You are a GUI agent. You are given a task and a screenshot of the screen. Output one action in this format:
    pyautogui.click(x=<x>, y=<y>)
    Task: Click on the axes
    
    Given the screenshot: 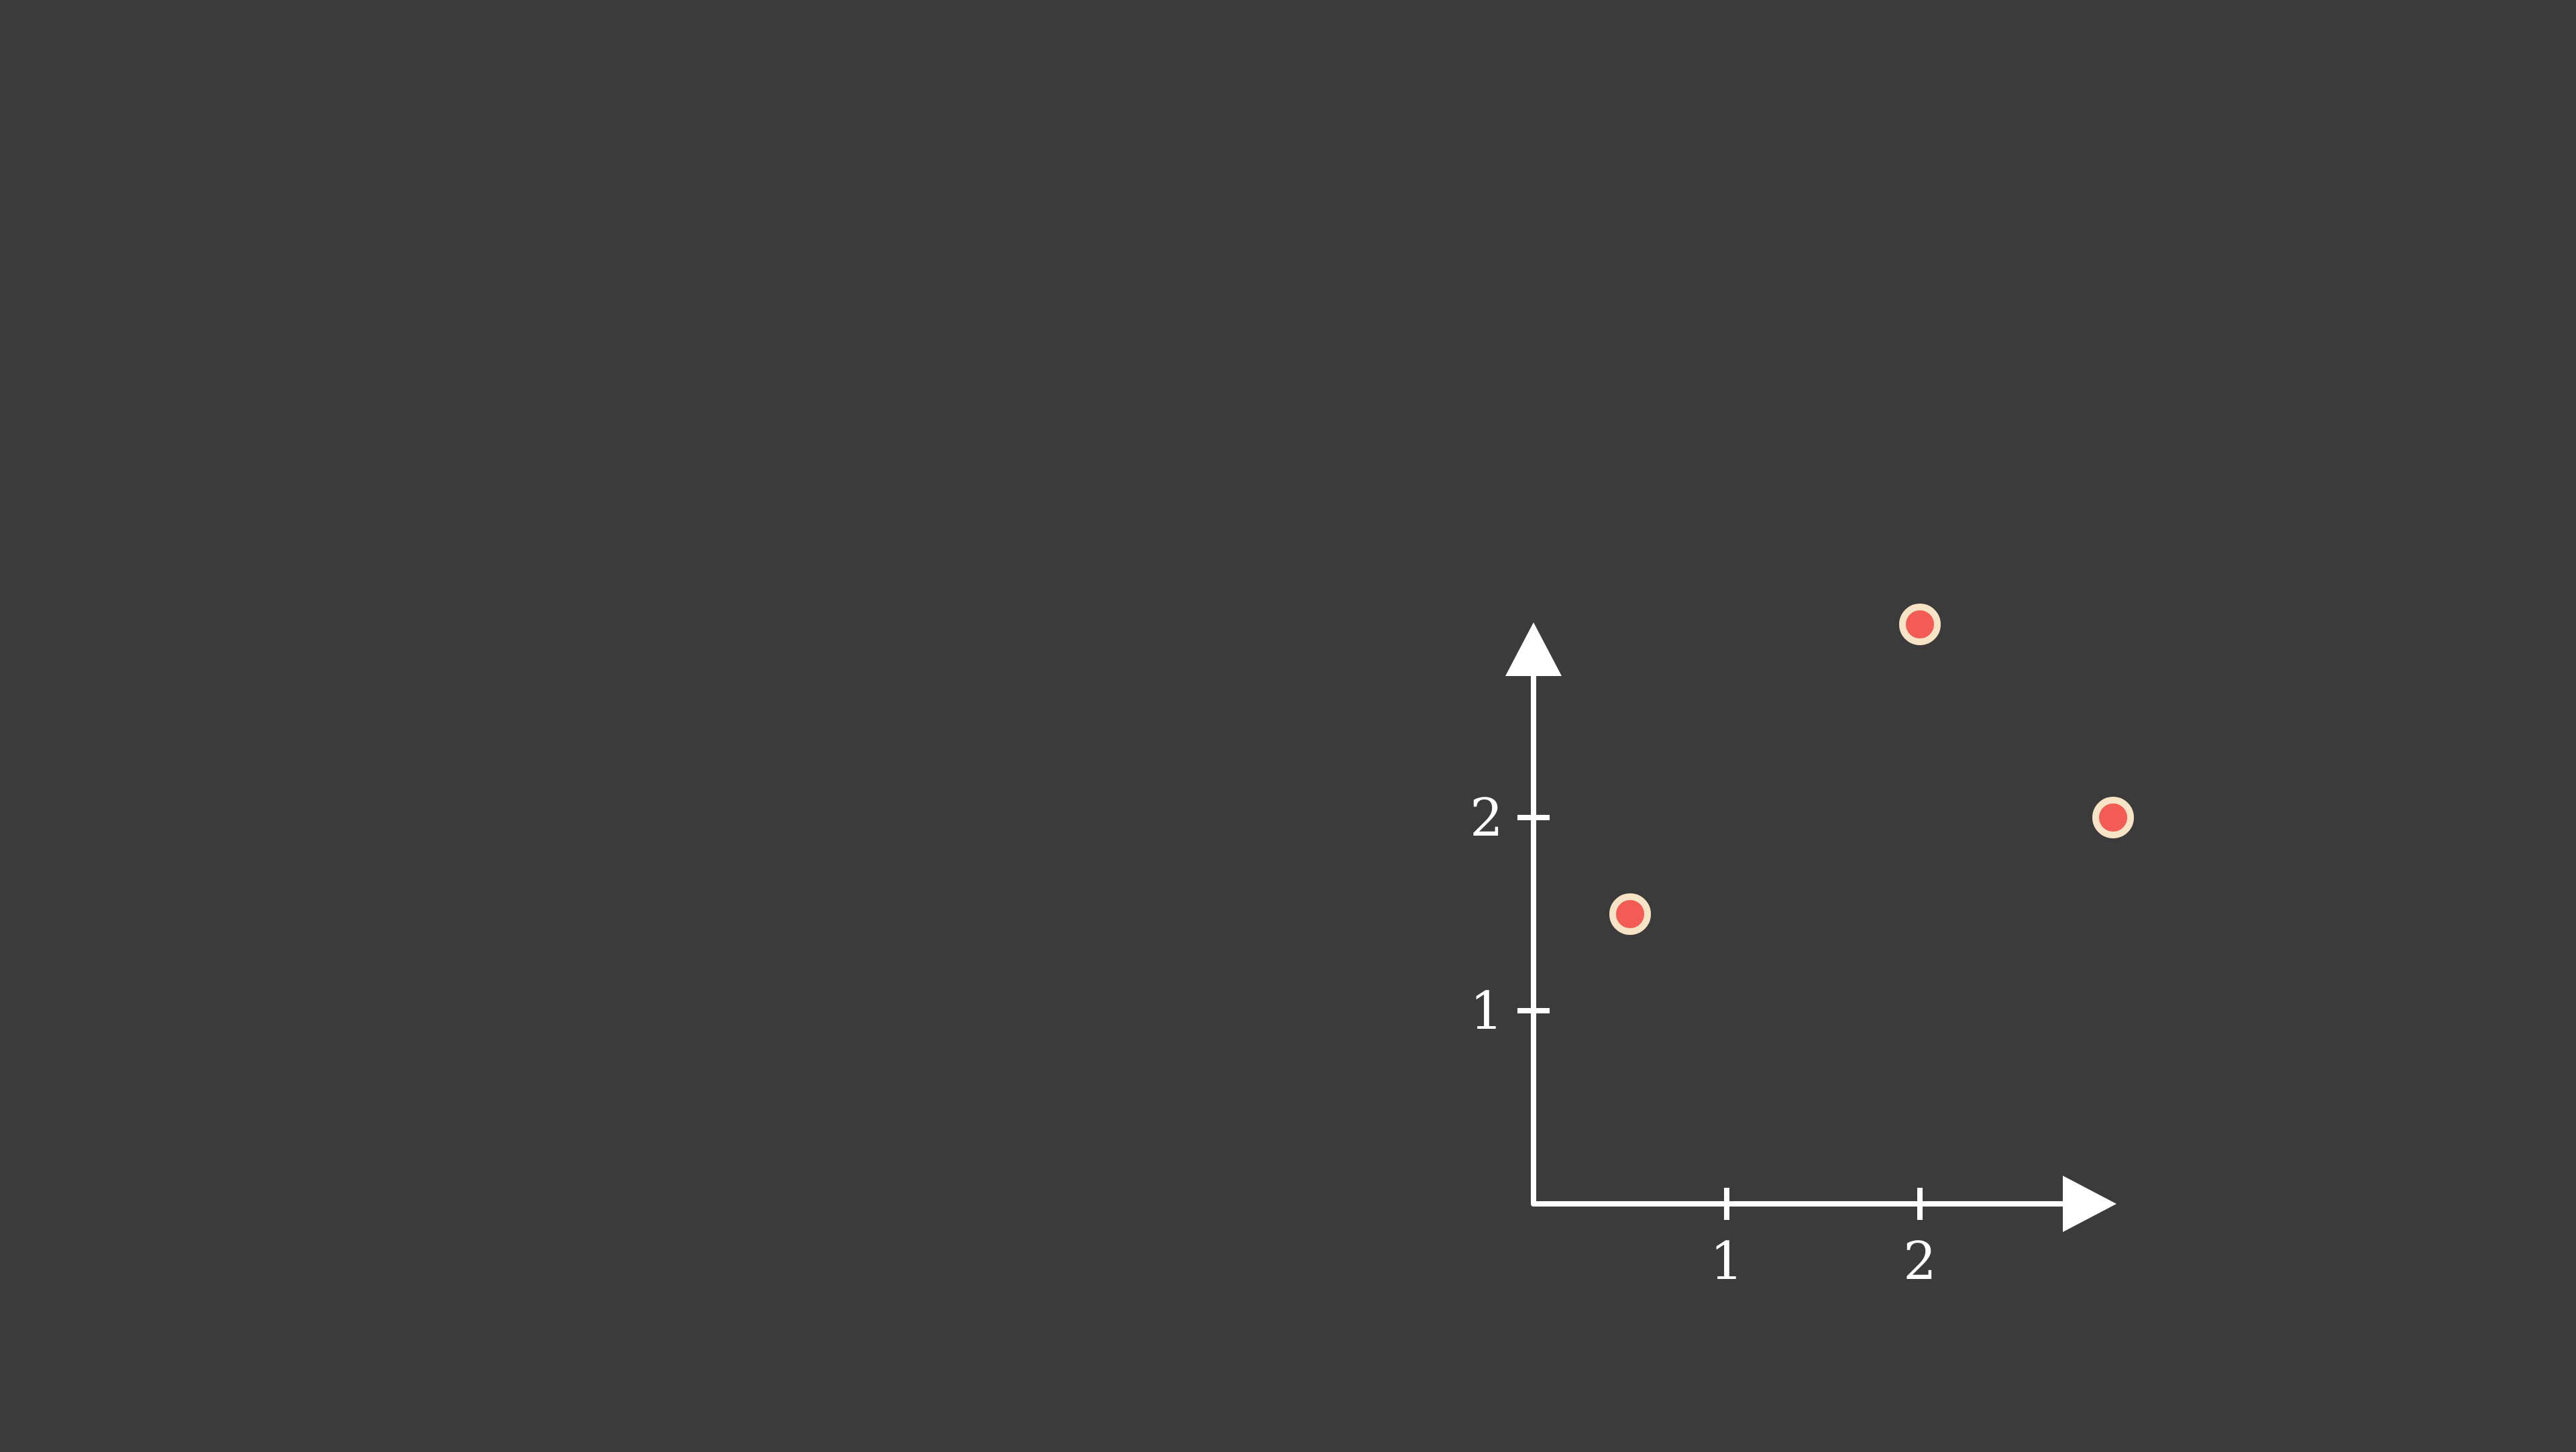 What is the action you would take?
    pyautogui.click(x=1810, y=927)
    